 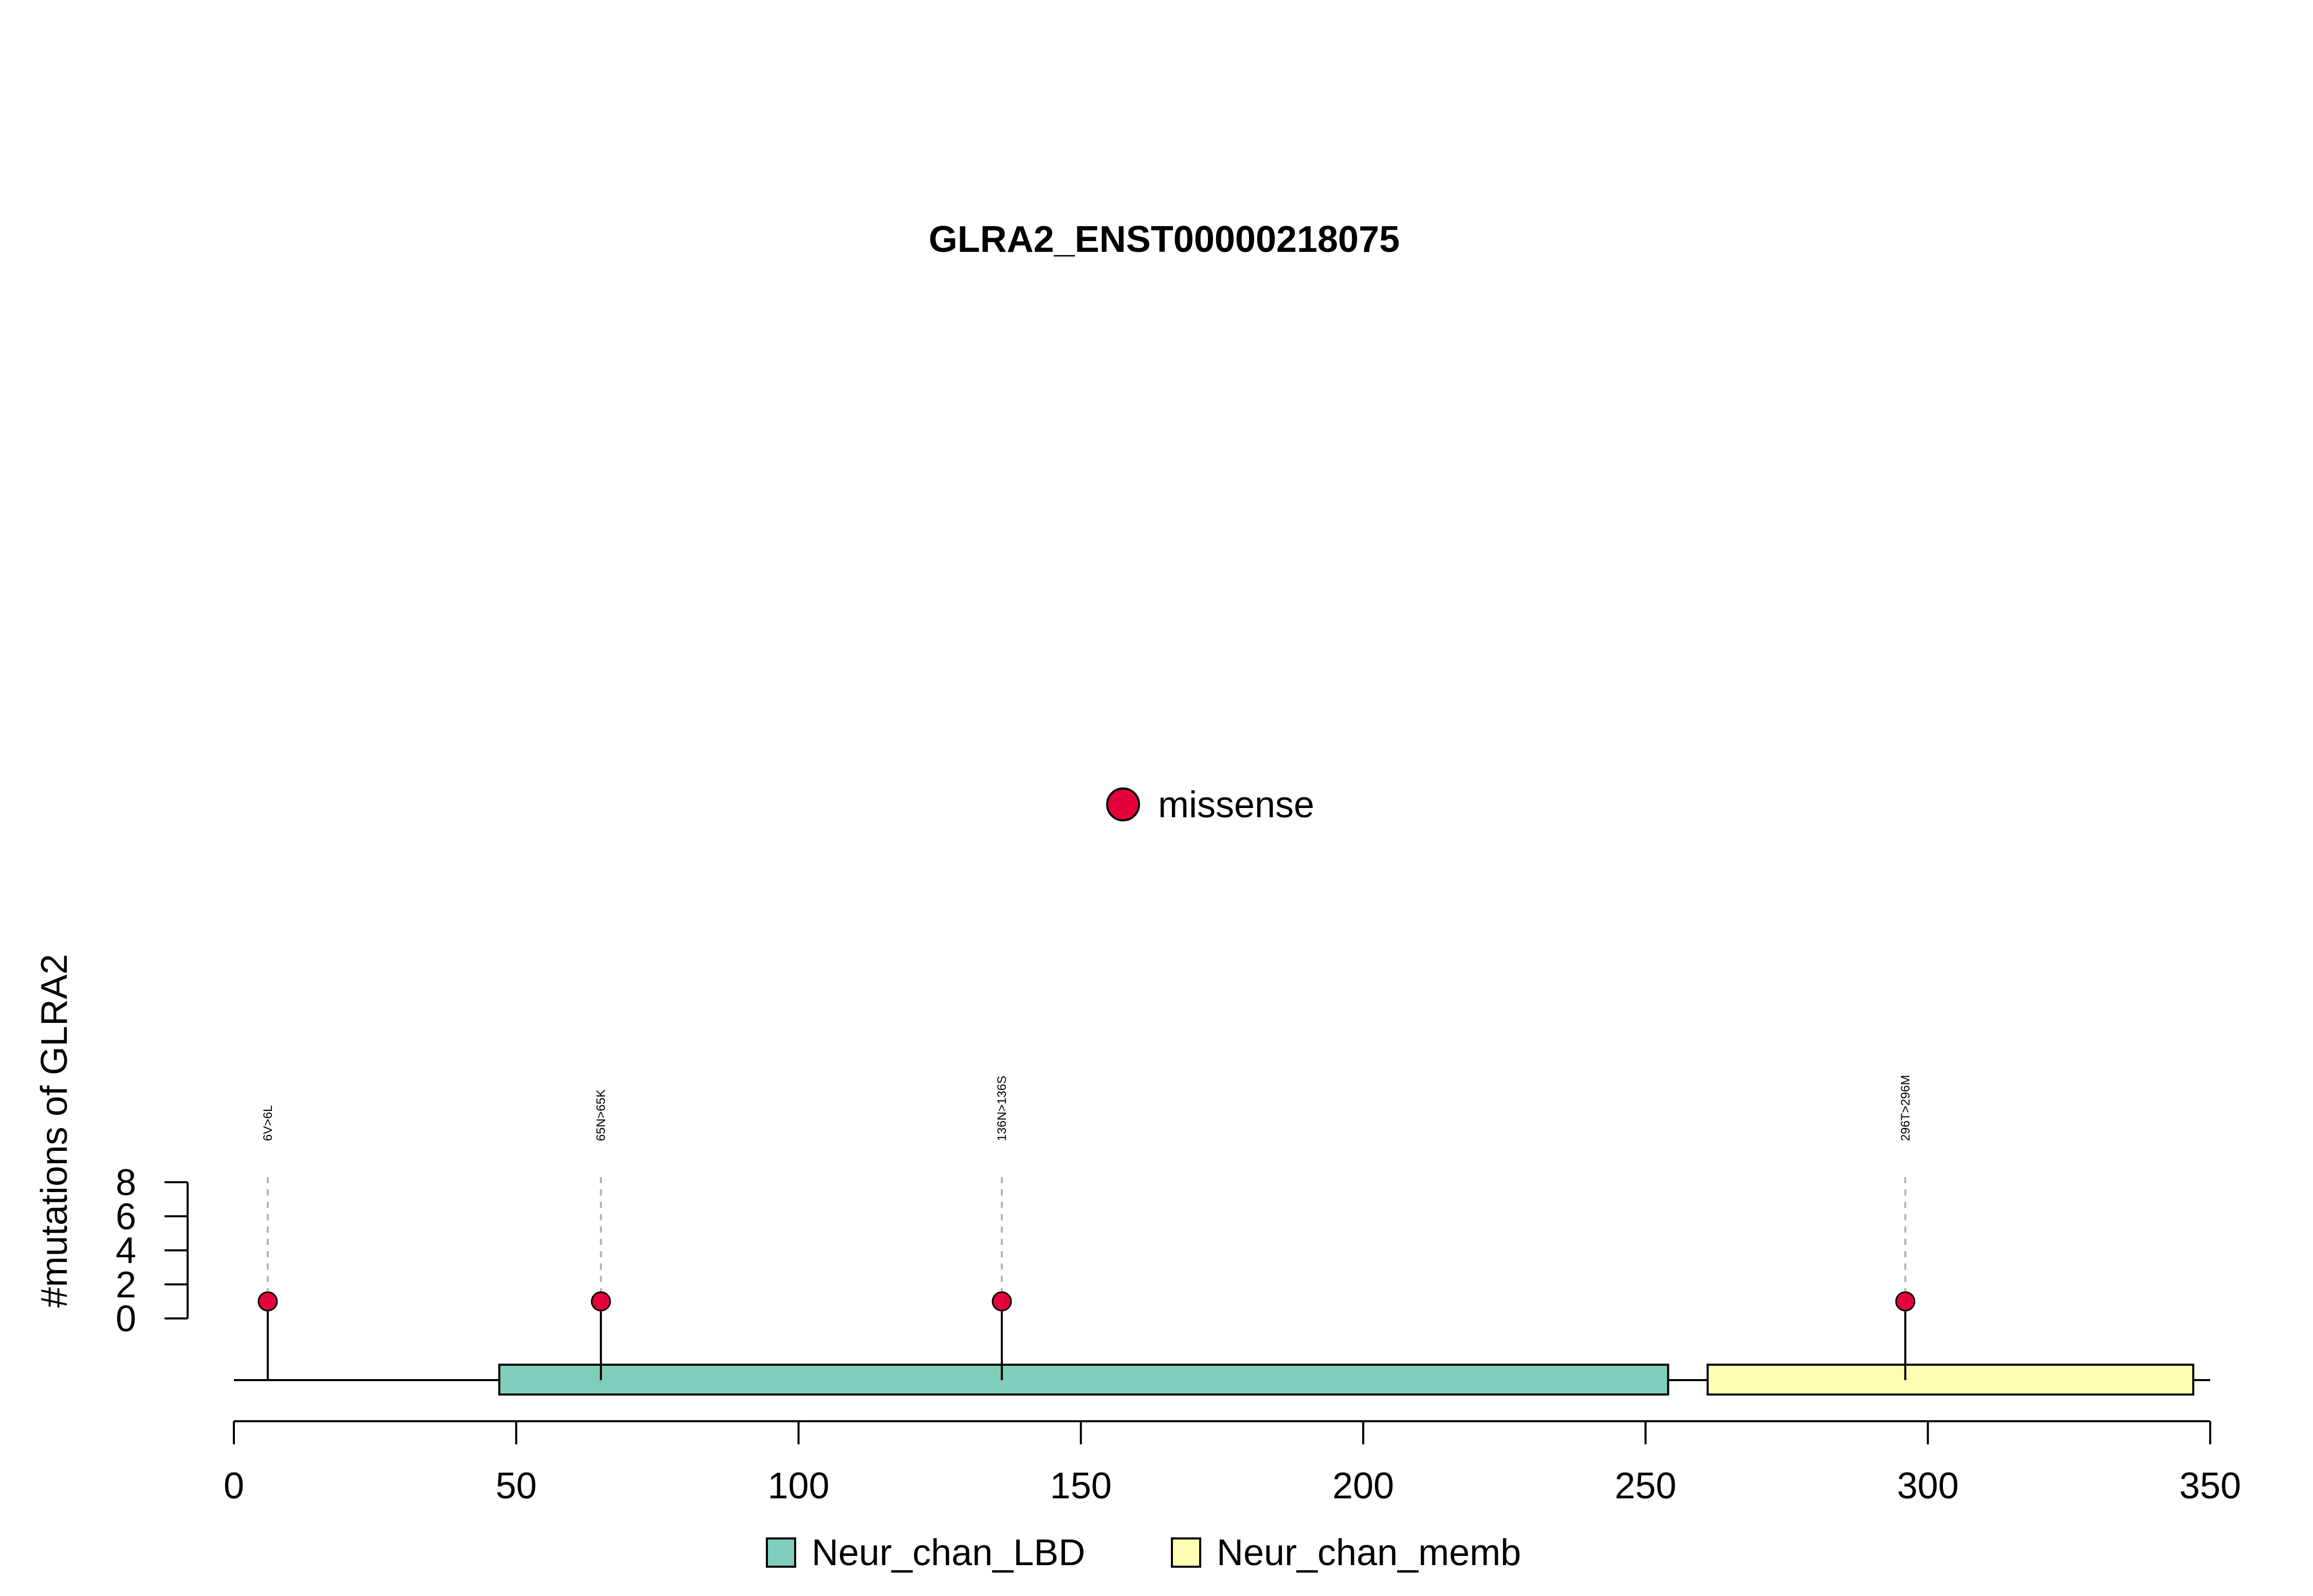 What do you see at coordinates (54, 1131) in the screenshot?
I see `y-axis-label: #mutations of GLRA2` at bounding box center [54, 1131].